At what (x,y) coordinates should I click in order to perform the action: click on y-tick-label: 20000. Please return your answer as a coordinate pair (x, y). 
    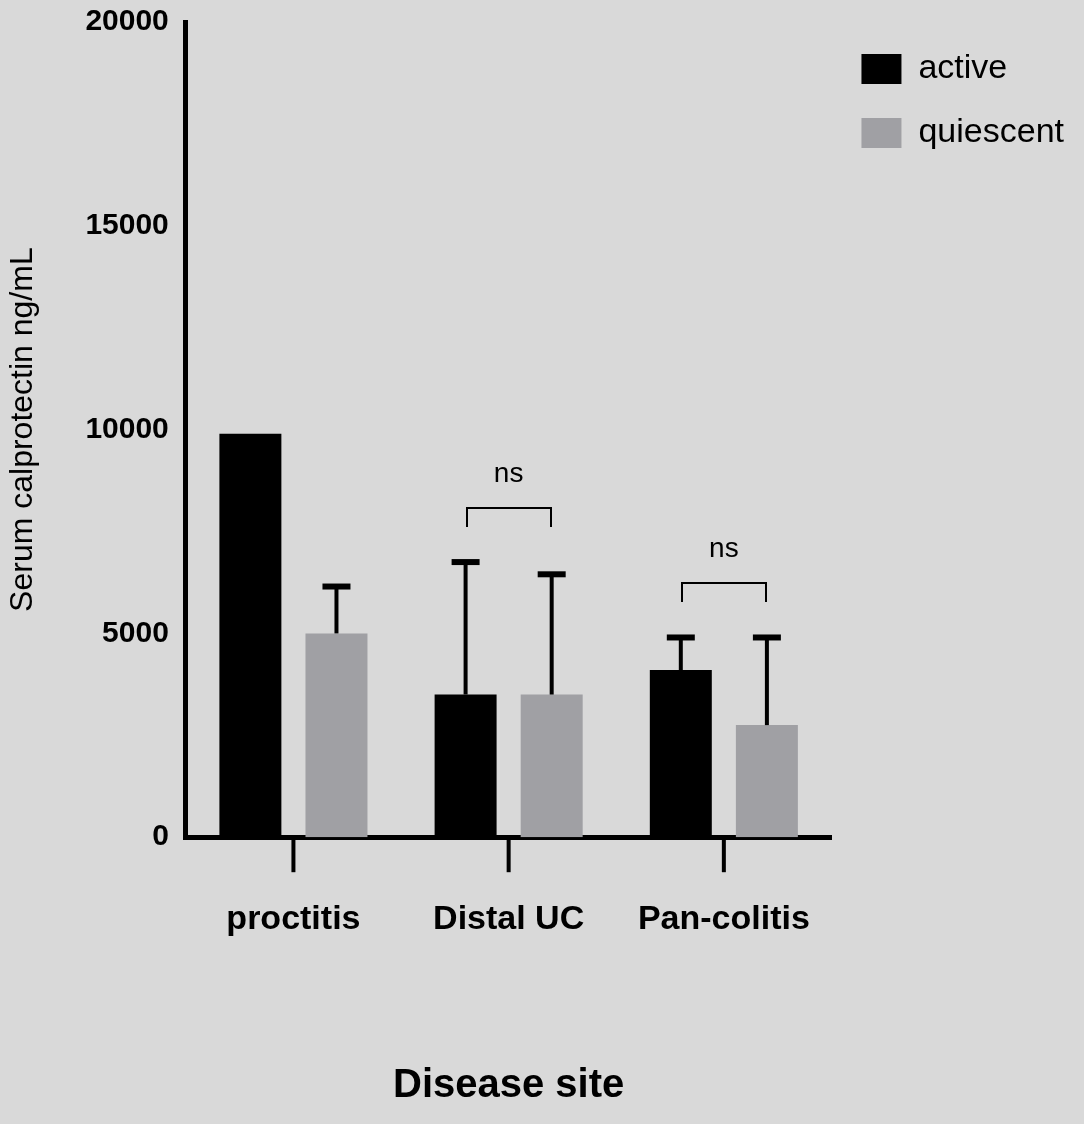
    Looking at the image, I should click on (127, 20).